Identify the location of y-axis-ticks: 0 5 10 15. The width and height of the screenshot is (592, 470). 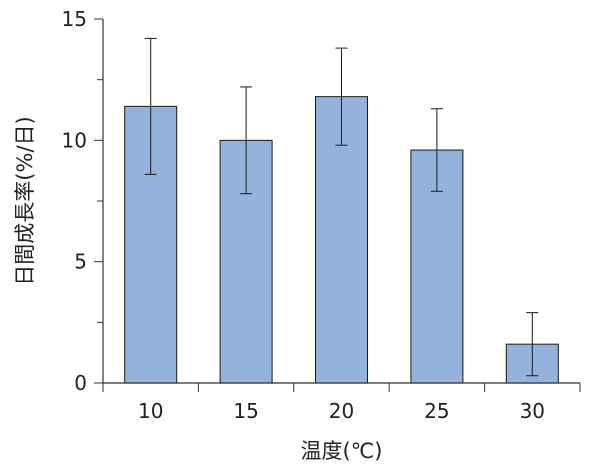
(82, 201).